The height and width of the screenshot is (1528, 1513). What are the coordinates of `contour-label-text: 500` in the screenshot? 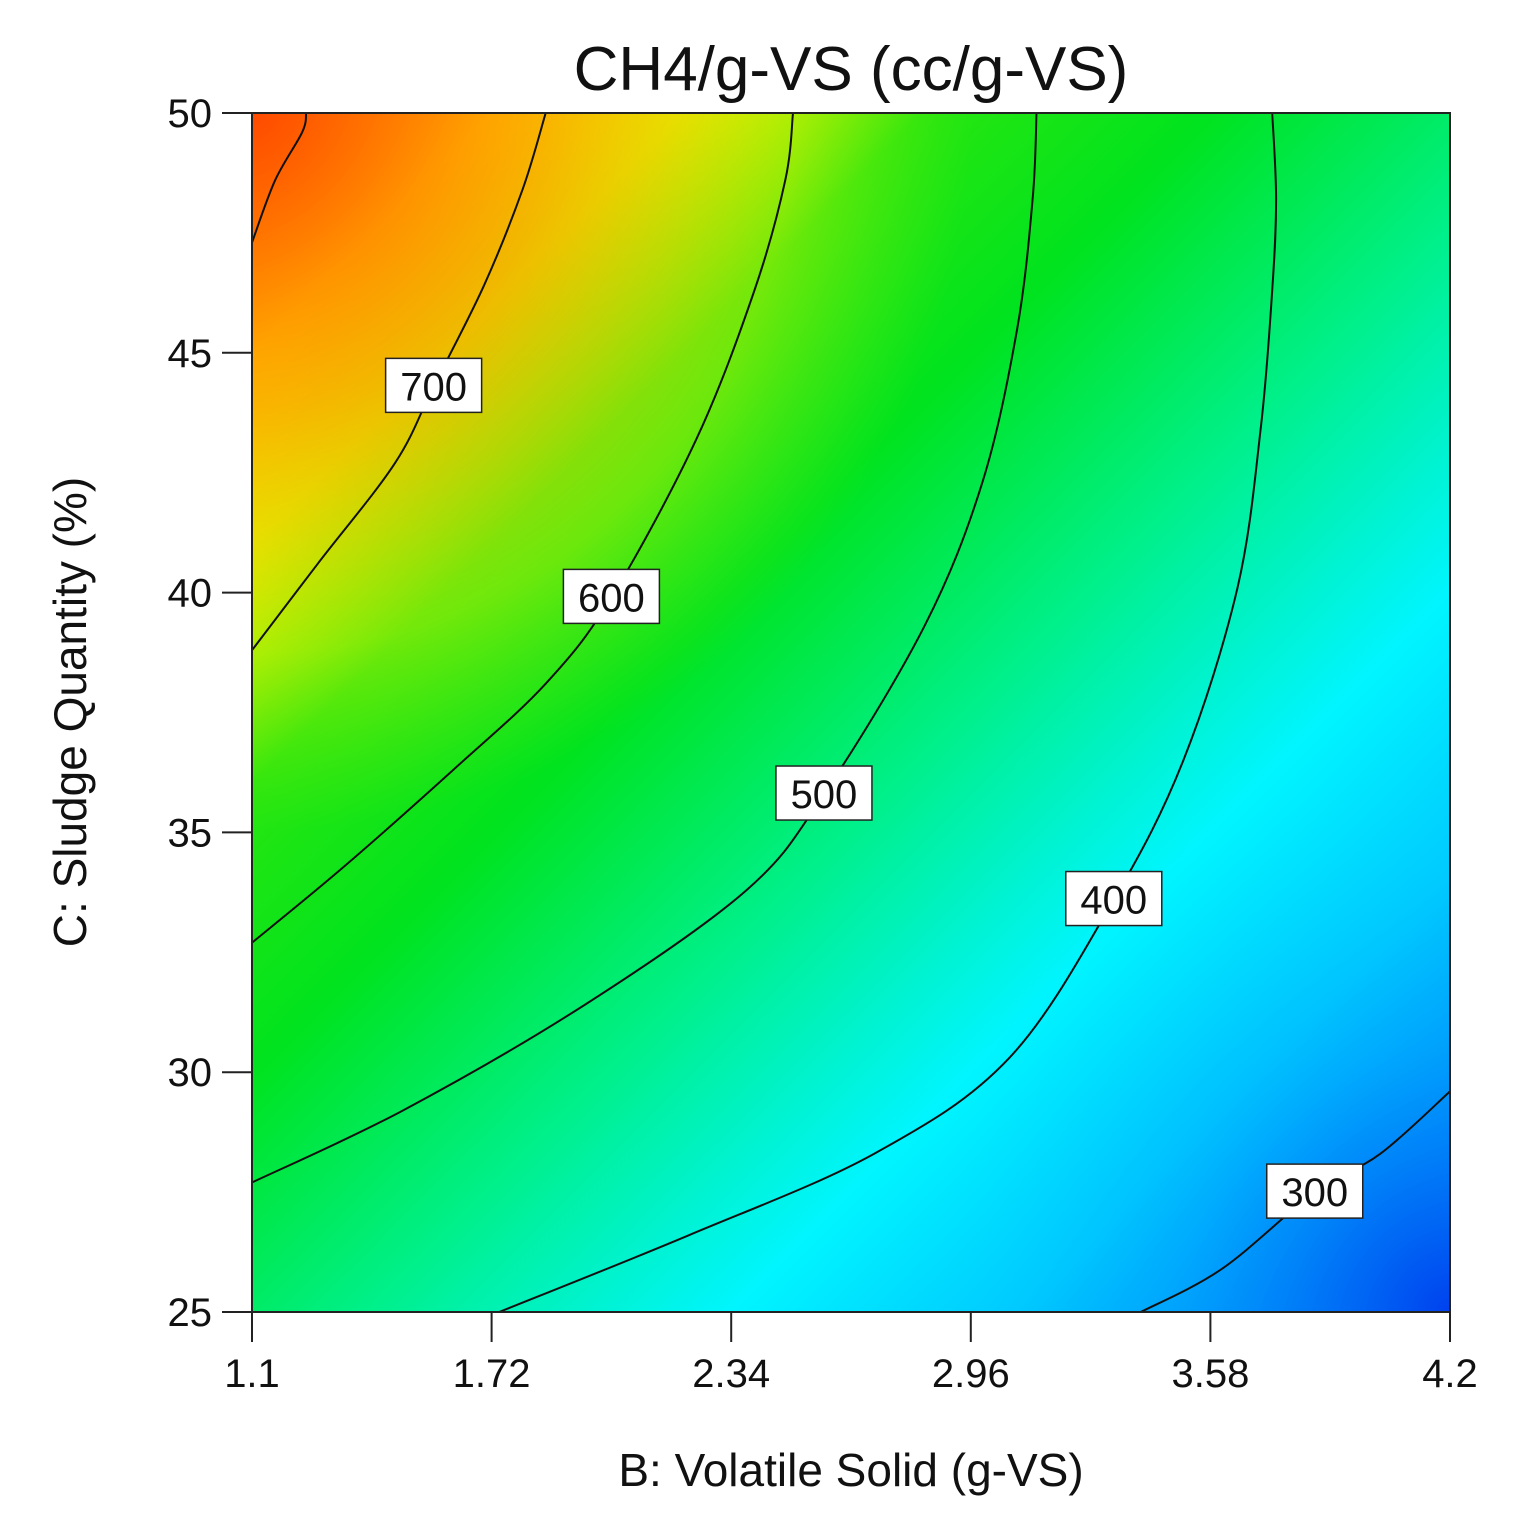 It's located at (824, 795).